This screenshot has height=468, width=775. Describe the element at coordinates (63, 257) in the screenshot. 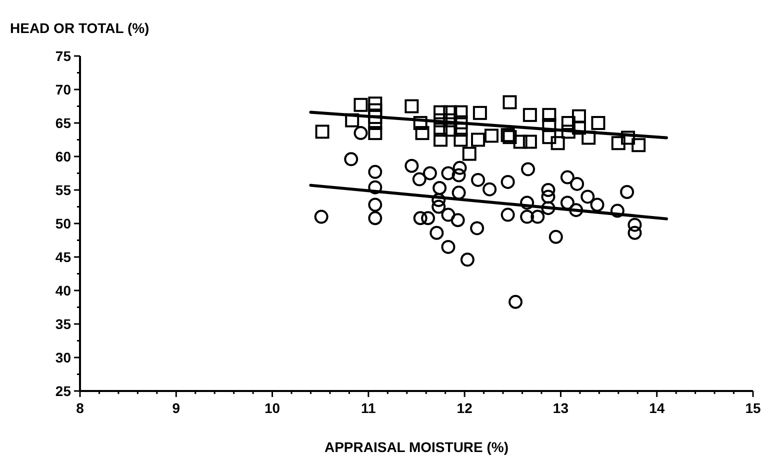

I see `y-tick-label: 45` at that location.